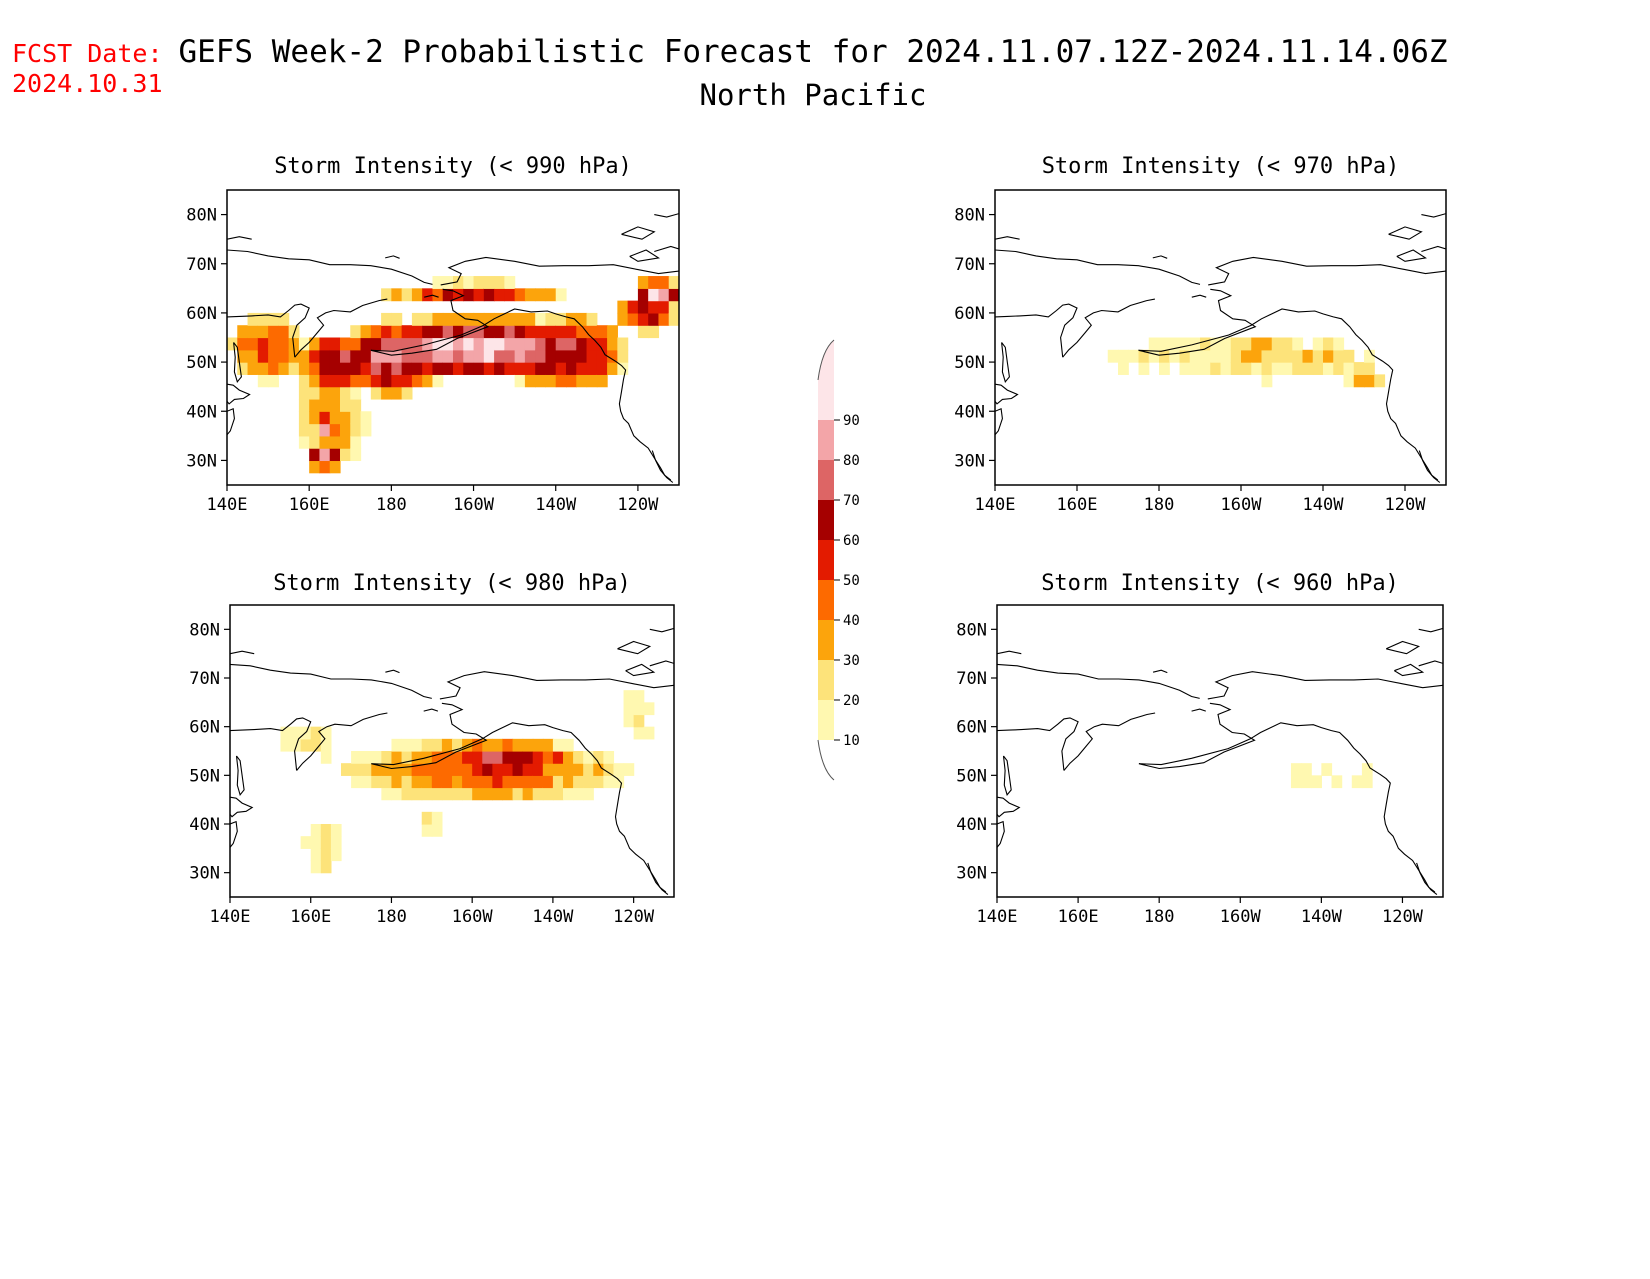  Describe the element at coordinates (969, 461) in the screenshot. I see `lat-tick-label: 30N` at that location.